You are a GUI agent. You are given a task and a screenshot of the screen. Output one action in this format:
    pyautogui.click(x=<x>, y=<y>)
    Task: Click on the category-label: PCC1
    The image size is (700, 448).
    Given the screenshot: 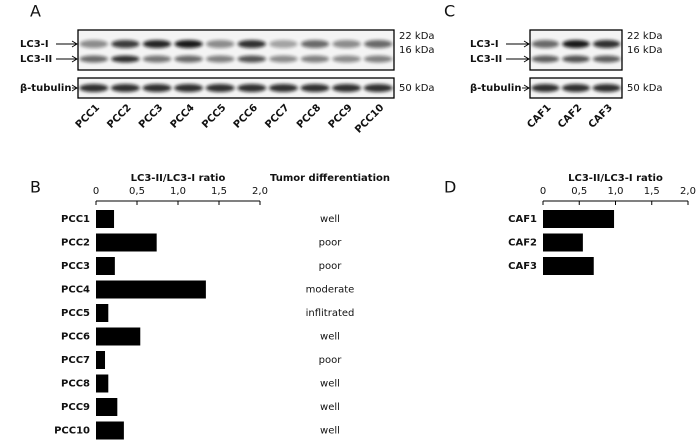 What is the action you would take?
    pyautogui.click(x=75, y=219)
    